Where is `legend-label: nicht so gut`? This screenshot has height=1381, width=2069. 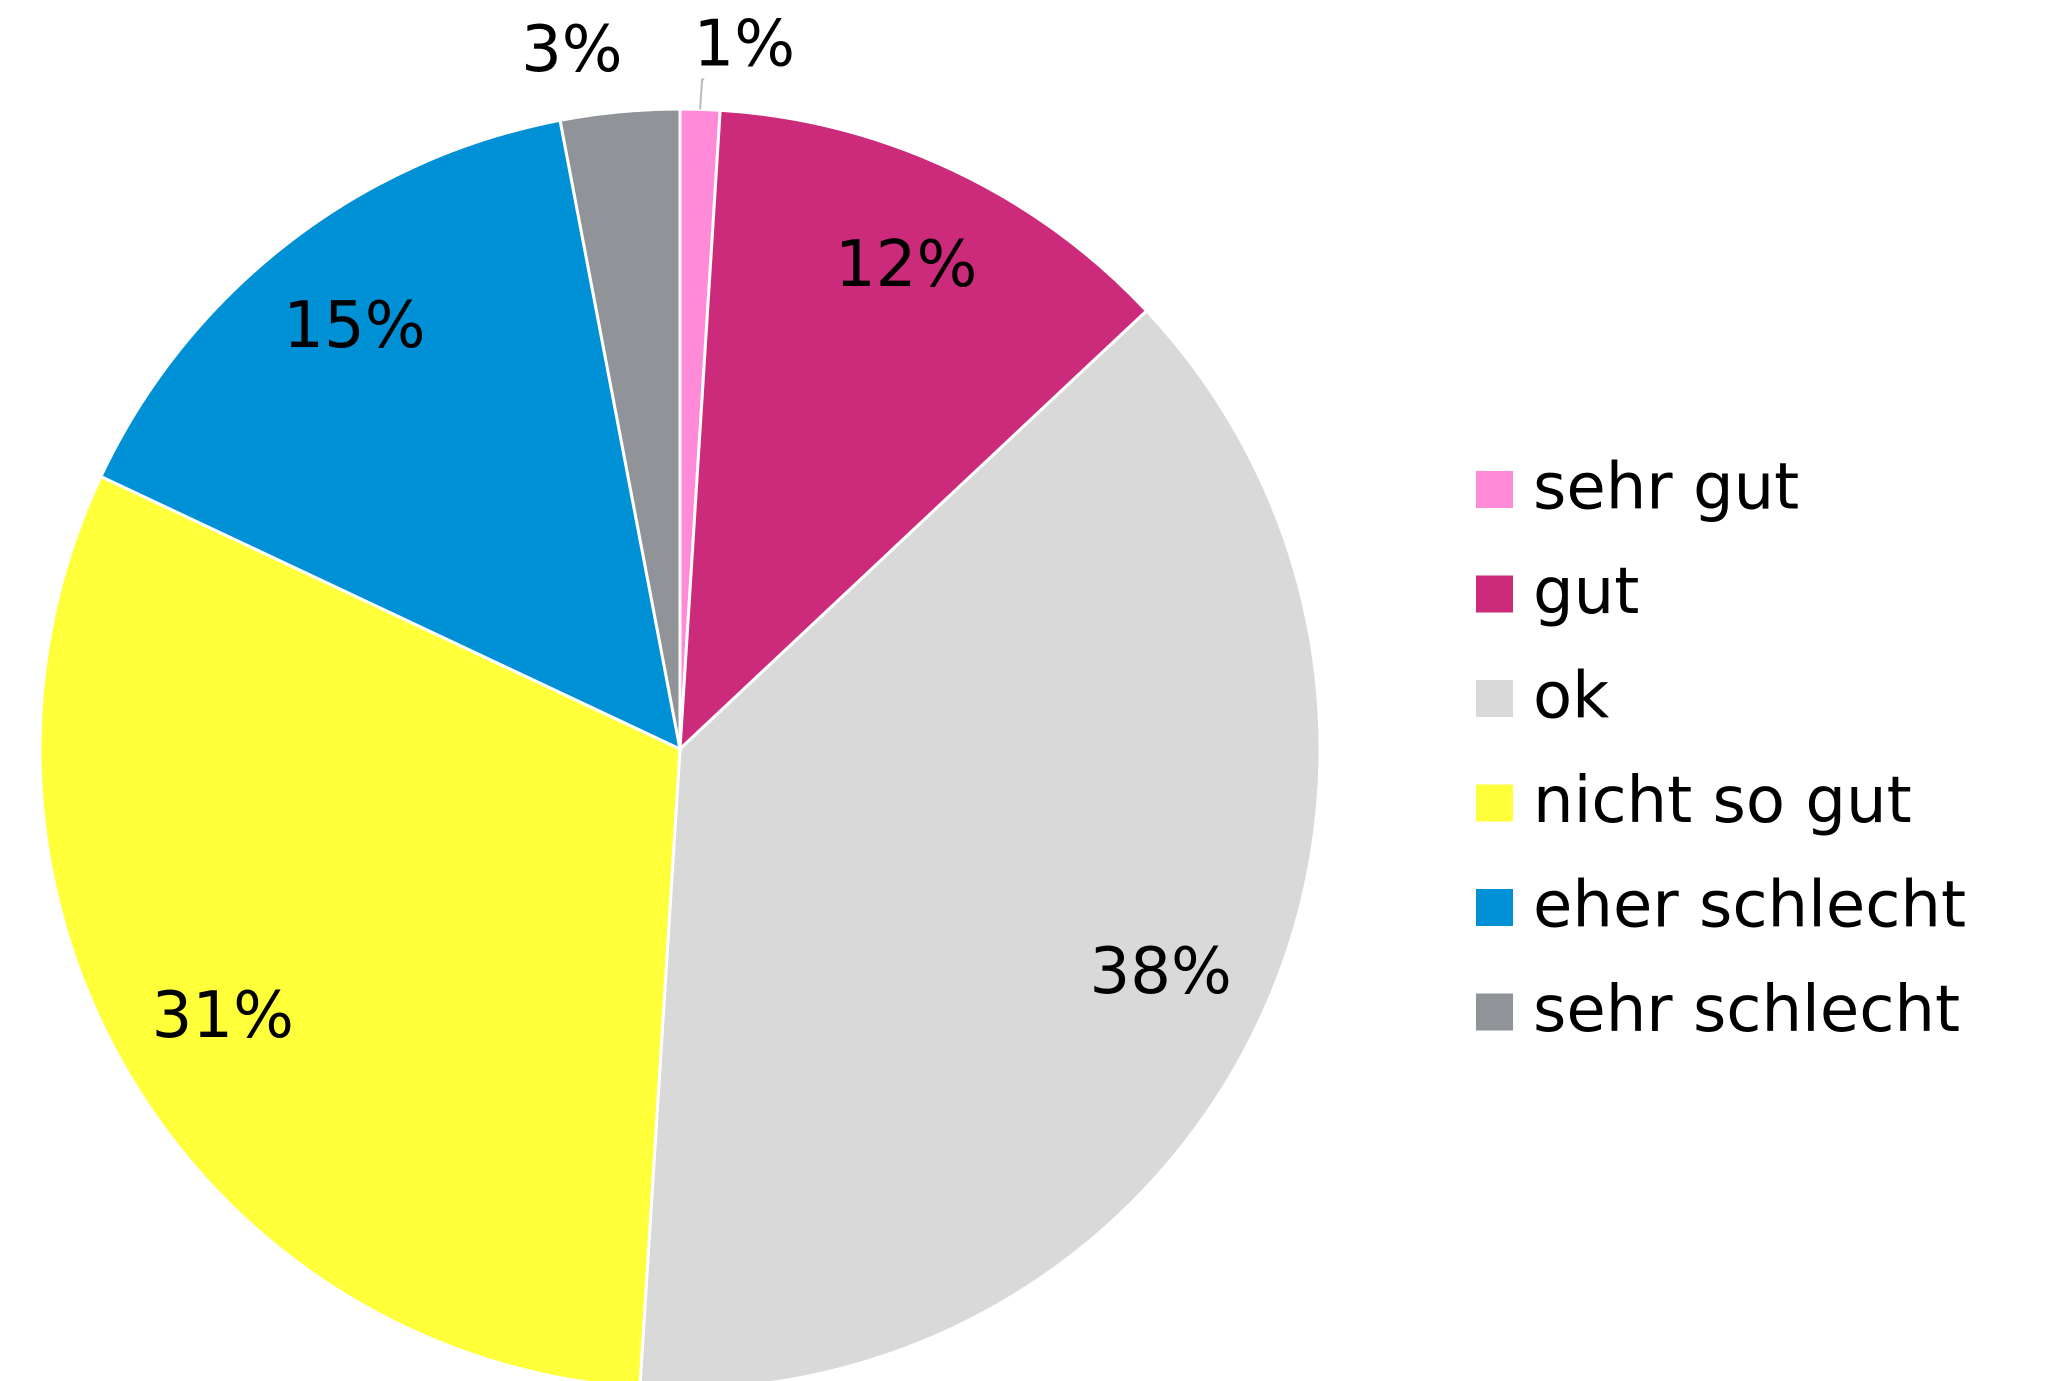 legend-label: nicht so gut is located at coordinates (1722, 801).